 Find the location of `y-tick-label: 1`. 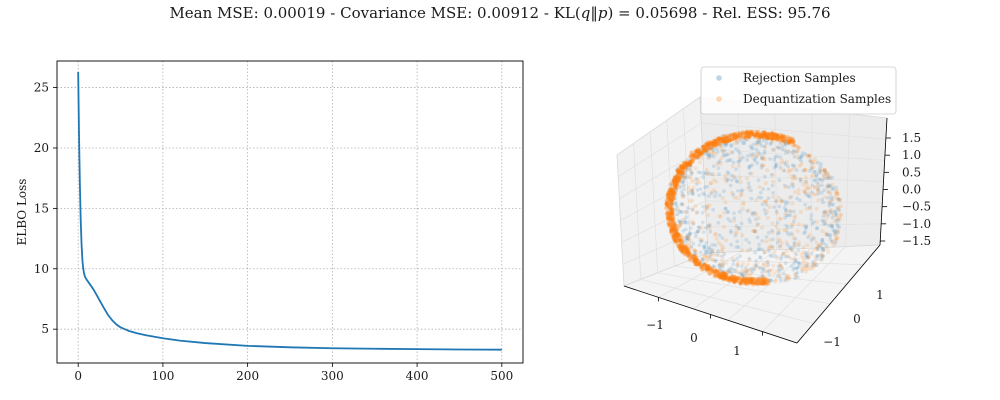

y-tick-label: 1 is located at coordinates (880, 295).